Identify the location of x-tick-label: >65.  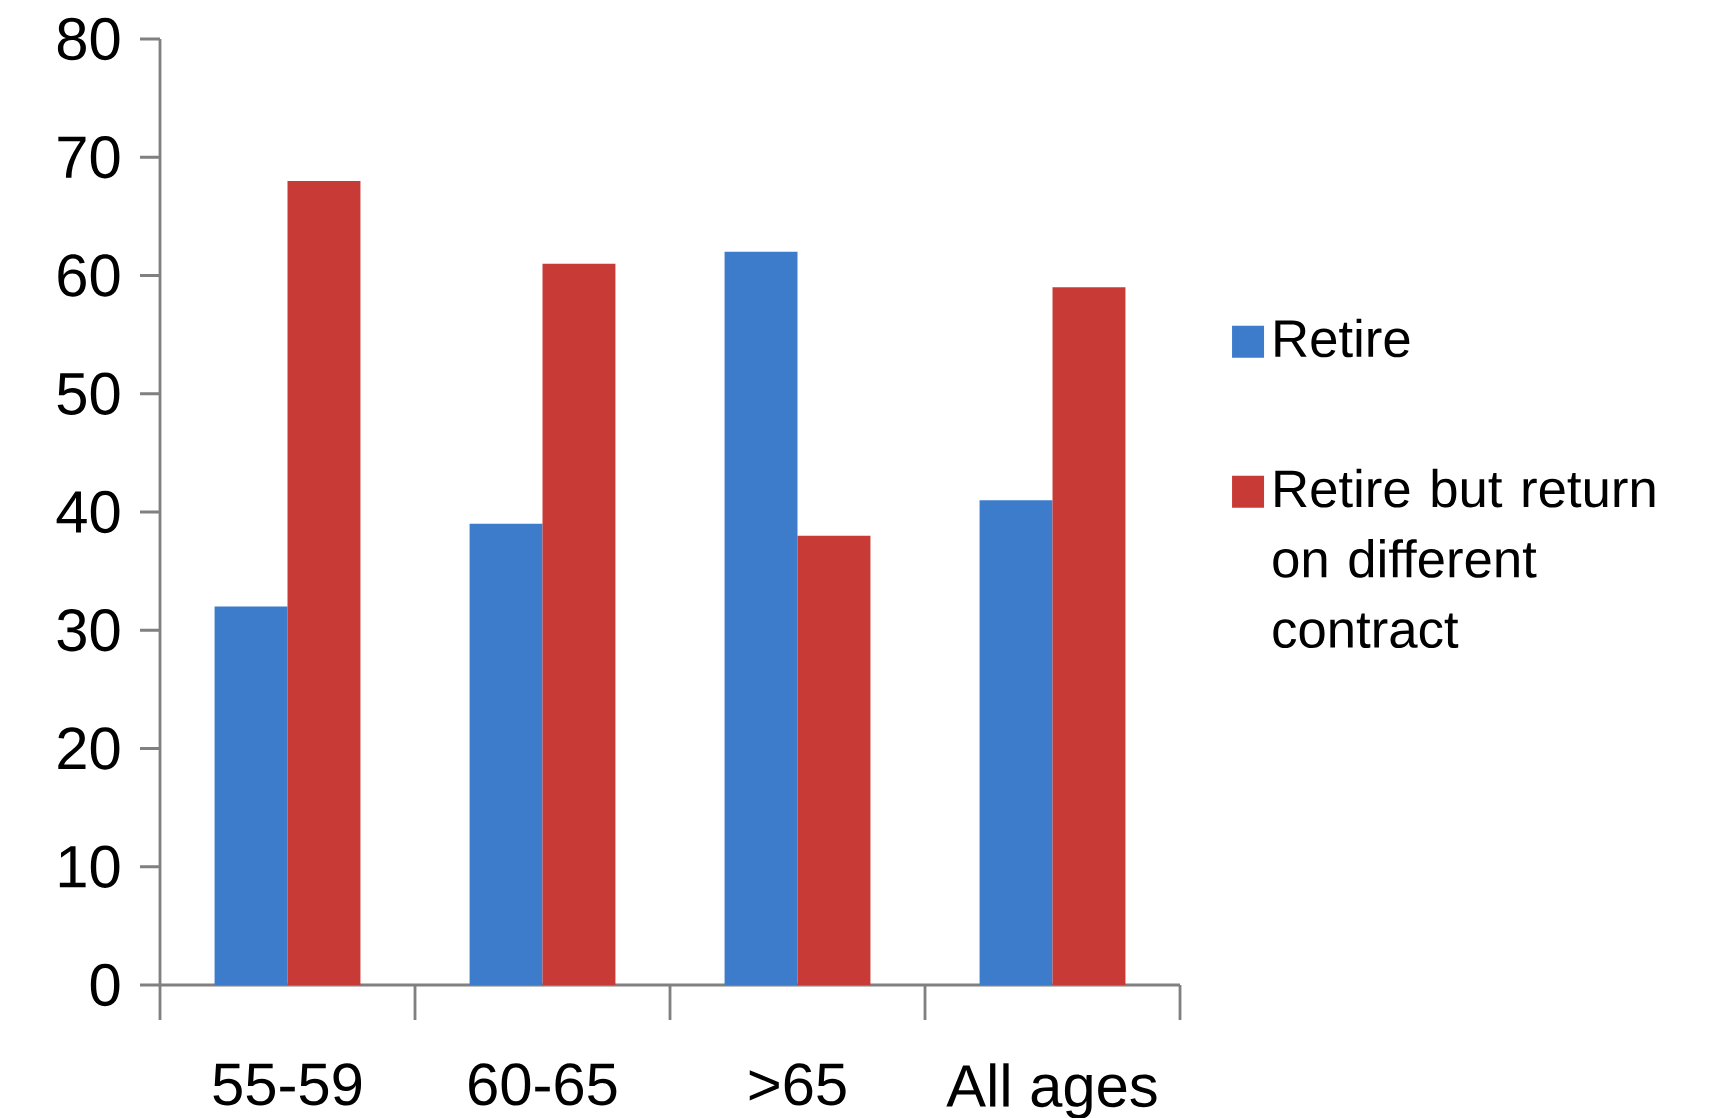
(797, 1084).